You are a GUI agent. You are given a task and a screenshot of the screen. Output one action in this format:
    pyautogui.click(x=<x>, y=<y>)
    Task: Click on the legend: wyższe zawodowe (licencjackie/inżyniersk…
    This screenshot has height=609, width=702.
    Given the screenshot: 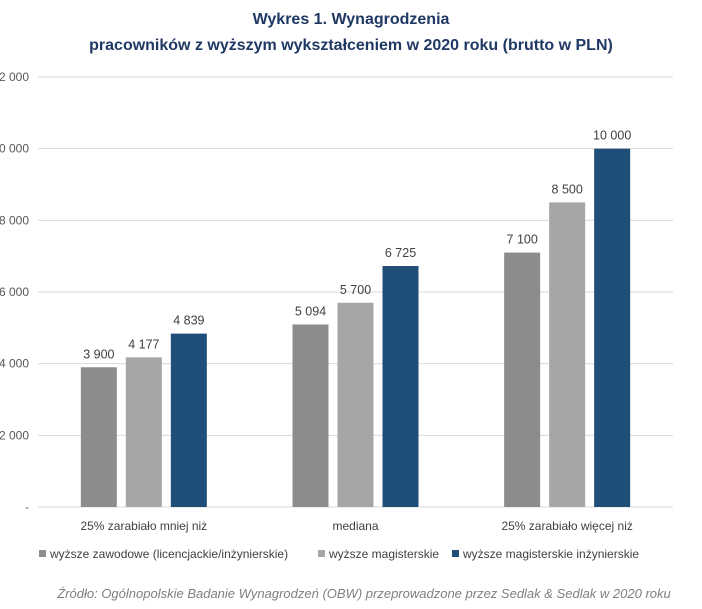 What is the action you would take?
    pyautogui.click(x=339, y=554)
    